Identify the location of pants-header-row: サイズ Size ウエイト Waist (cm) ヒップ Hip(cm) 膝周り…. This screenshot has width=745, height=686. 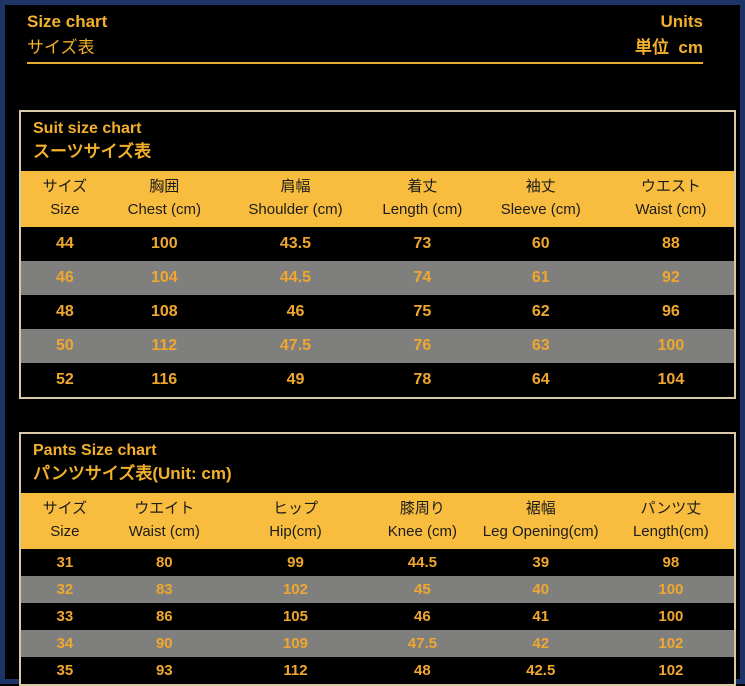
(377, 521).